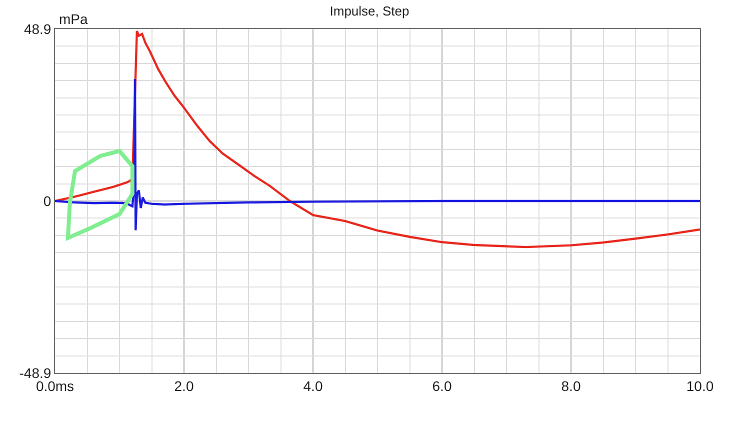  Describe the element at coordinates (370, 10) in the screenshot. I see `chart-title: Impulse, Step` at that location.